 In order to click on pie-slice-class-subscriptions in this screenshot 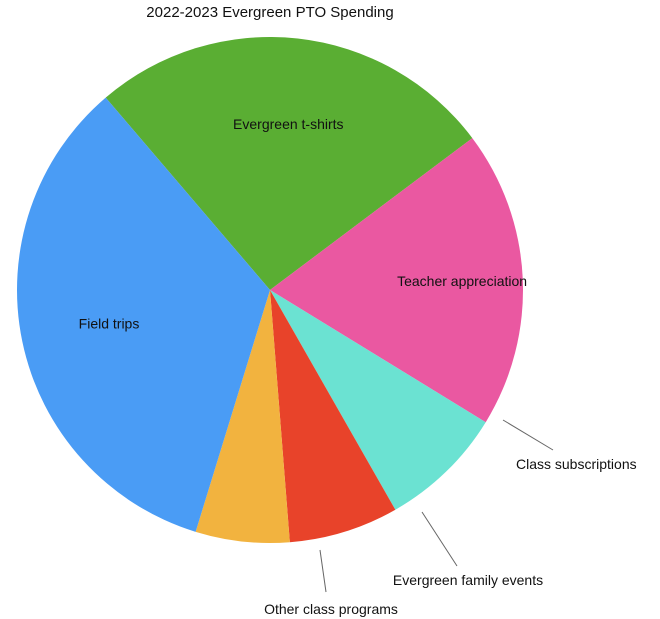, I will do `click(378, 400)`.